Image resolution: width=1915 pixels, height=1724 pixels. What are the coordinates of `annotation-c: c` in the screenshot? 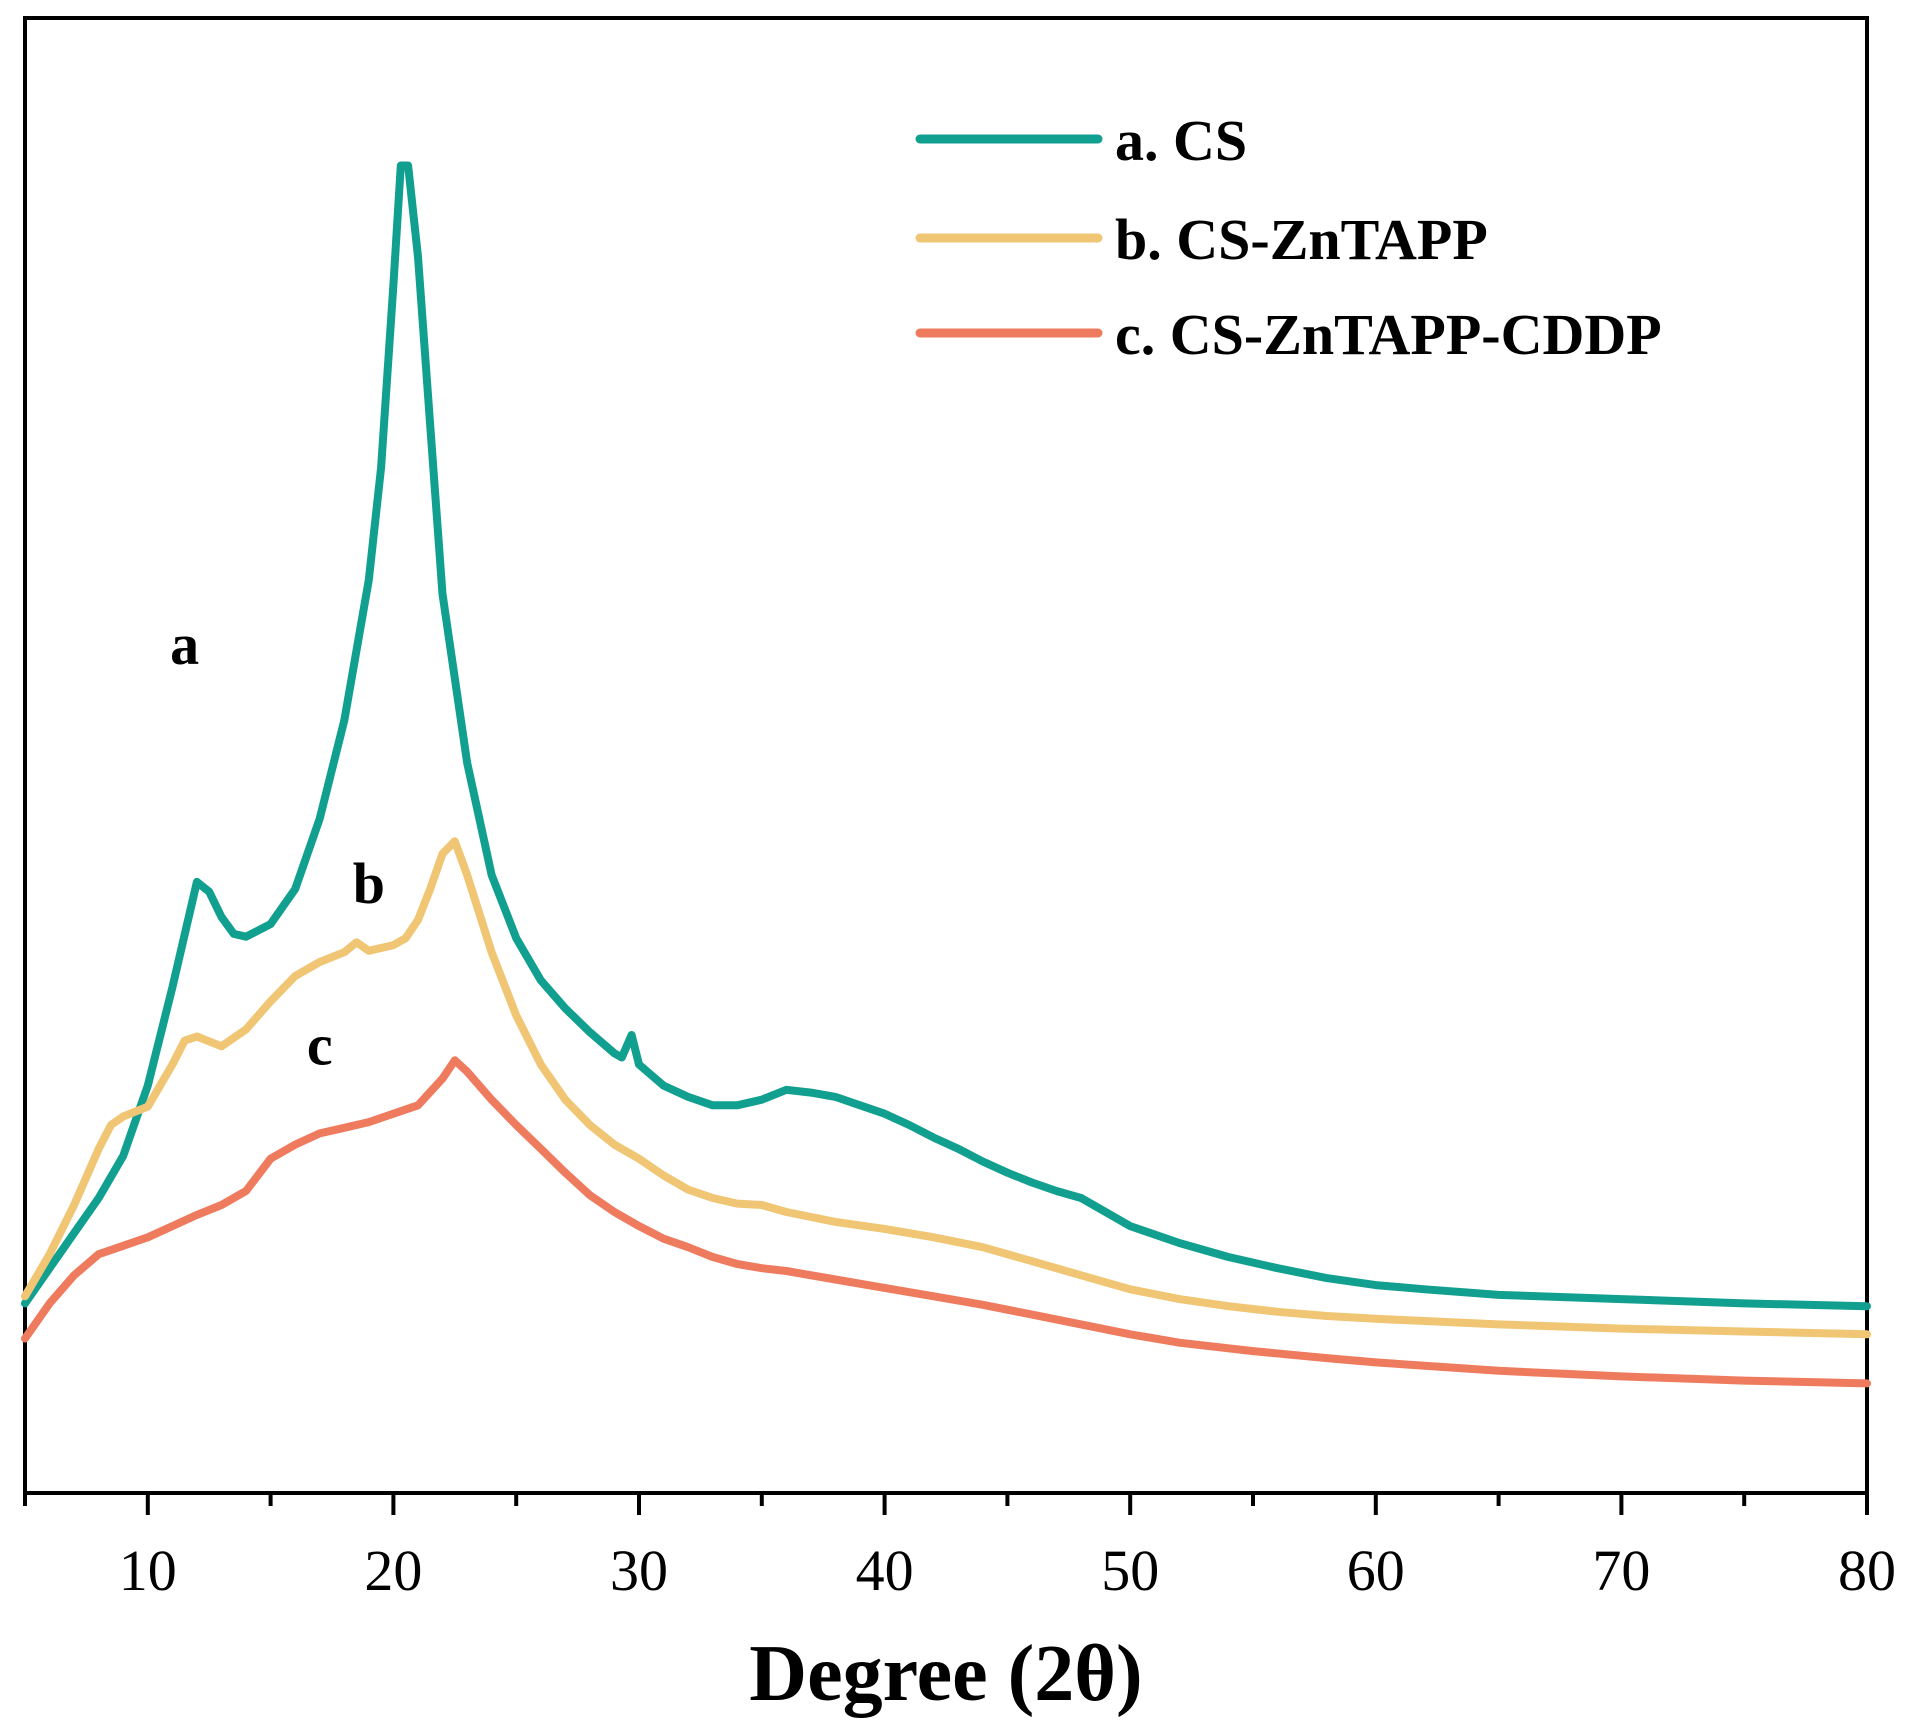 It's located at (320, 1045).